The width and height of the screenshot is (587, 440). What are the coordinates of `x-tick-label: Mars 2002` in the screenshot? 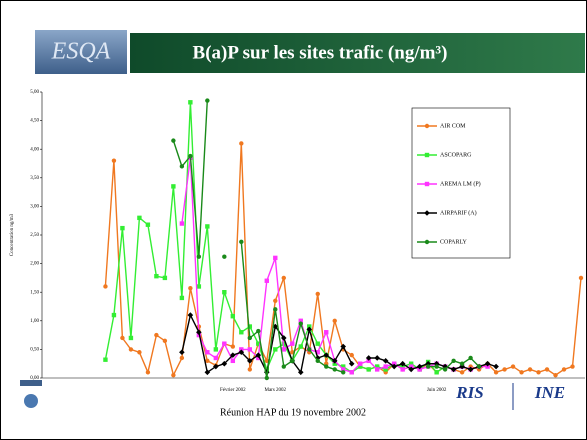 It's located at (275, 390).